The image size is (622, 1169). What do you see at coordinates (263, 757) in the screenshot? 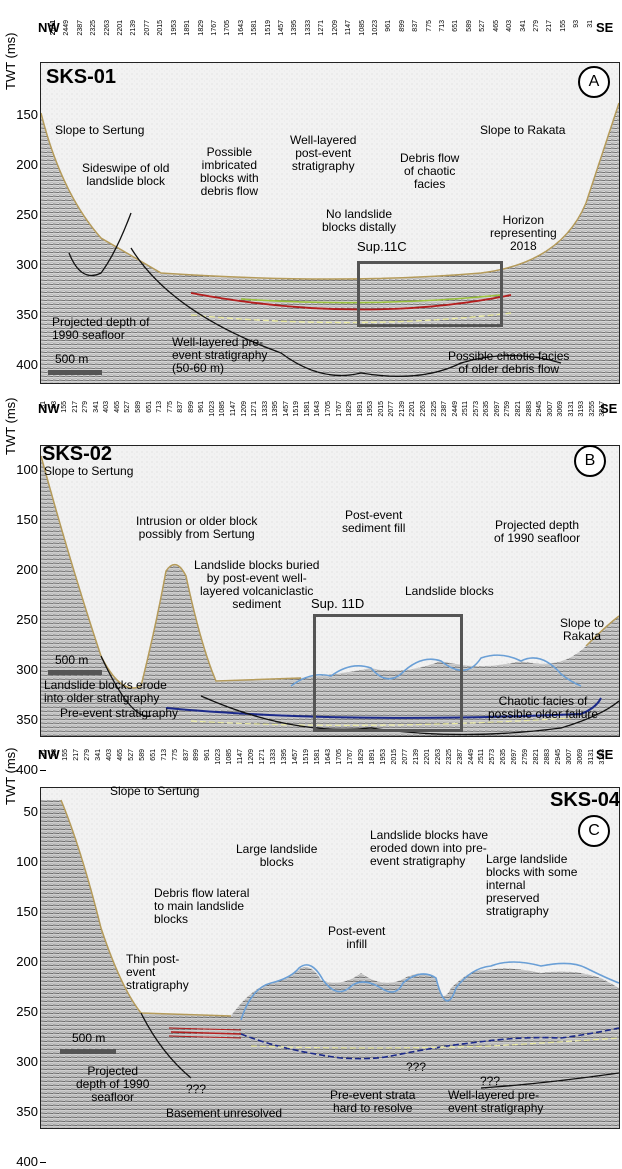
I see `trace-number: 1271` at bounding box center [263, 757].